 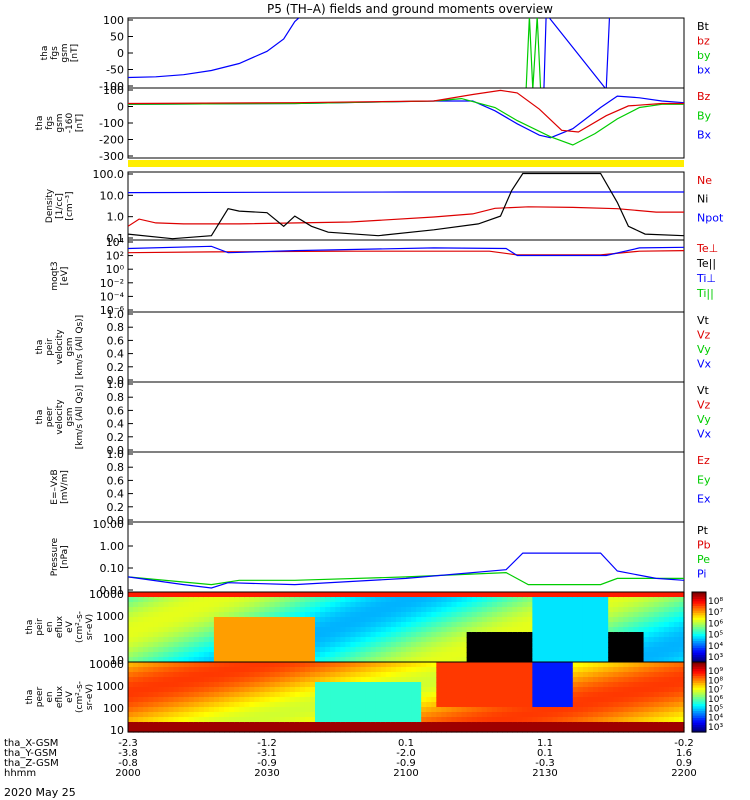 What do you see at coordinates (704, 405) in the screenshot?
I see `legend-Vz: Vz` at bounding box center [704, 405].